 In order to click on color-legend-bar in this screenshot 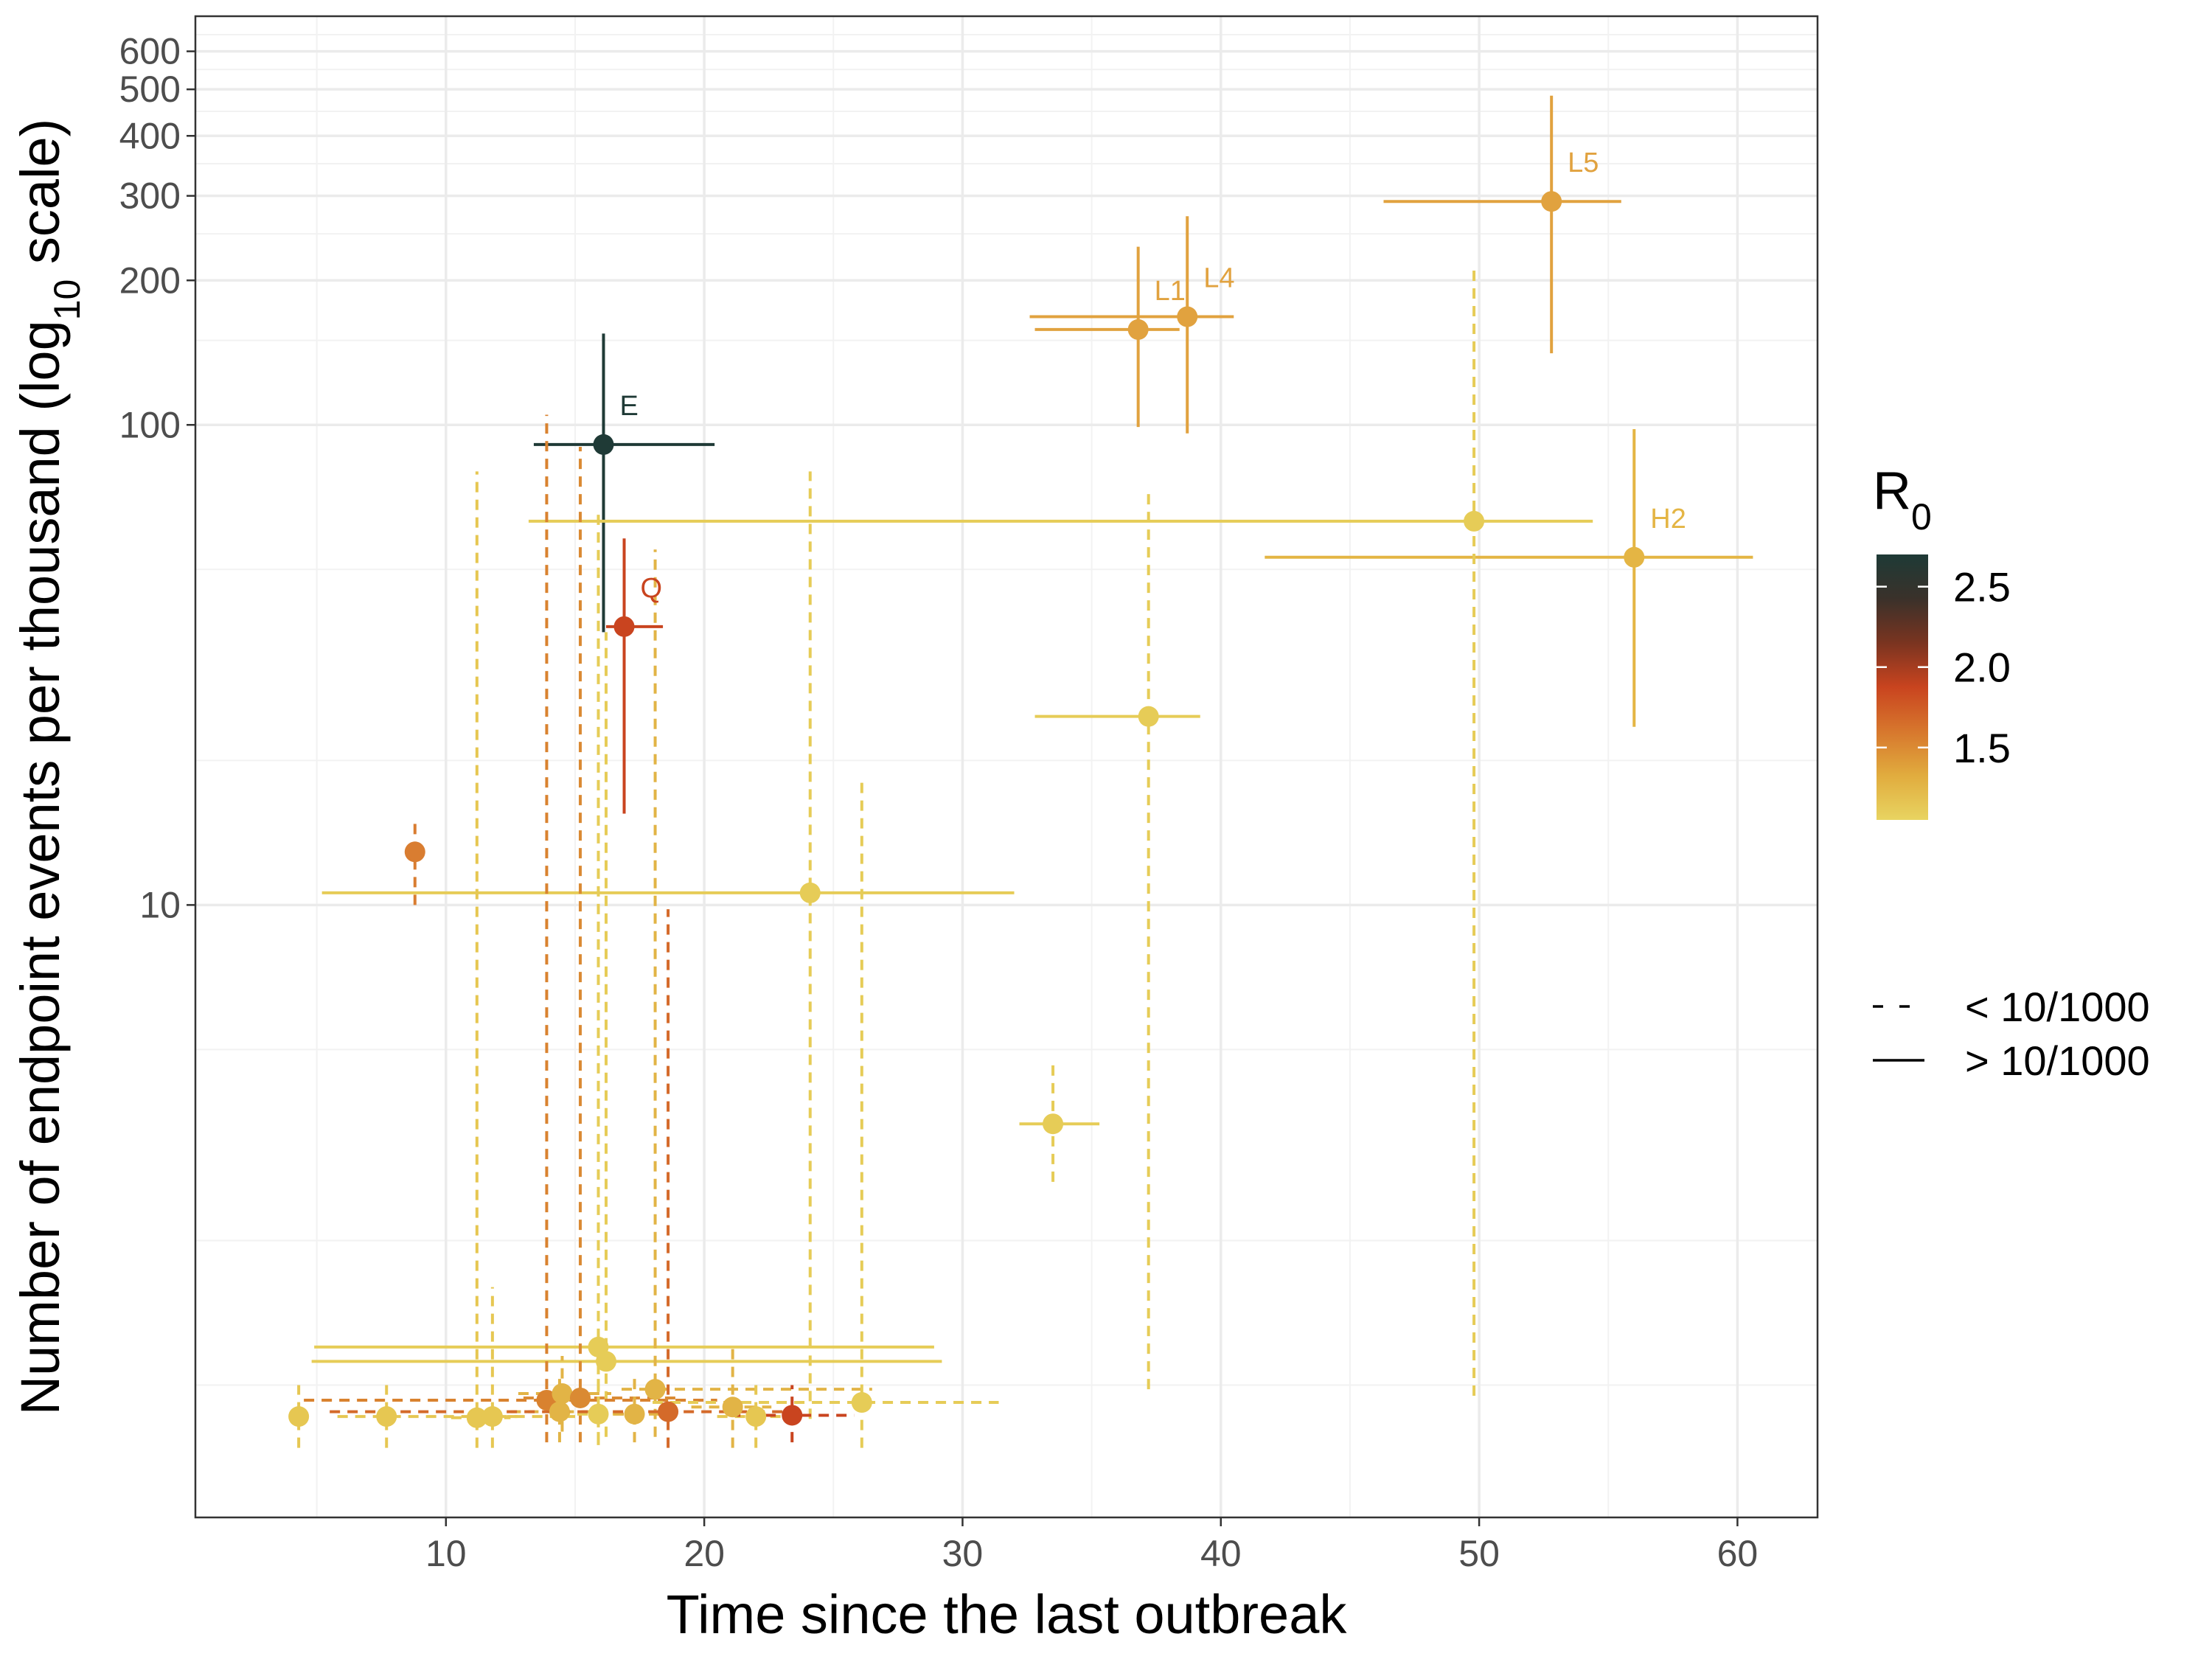, I will do `click(1902, 687)`.